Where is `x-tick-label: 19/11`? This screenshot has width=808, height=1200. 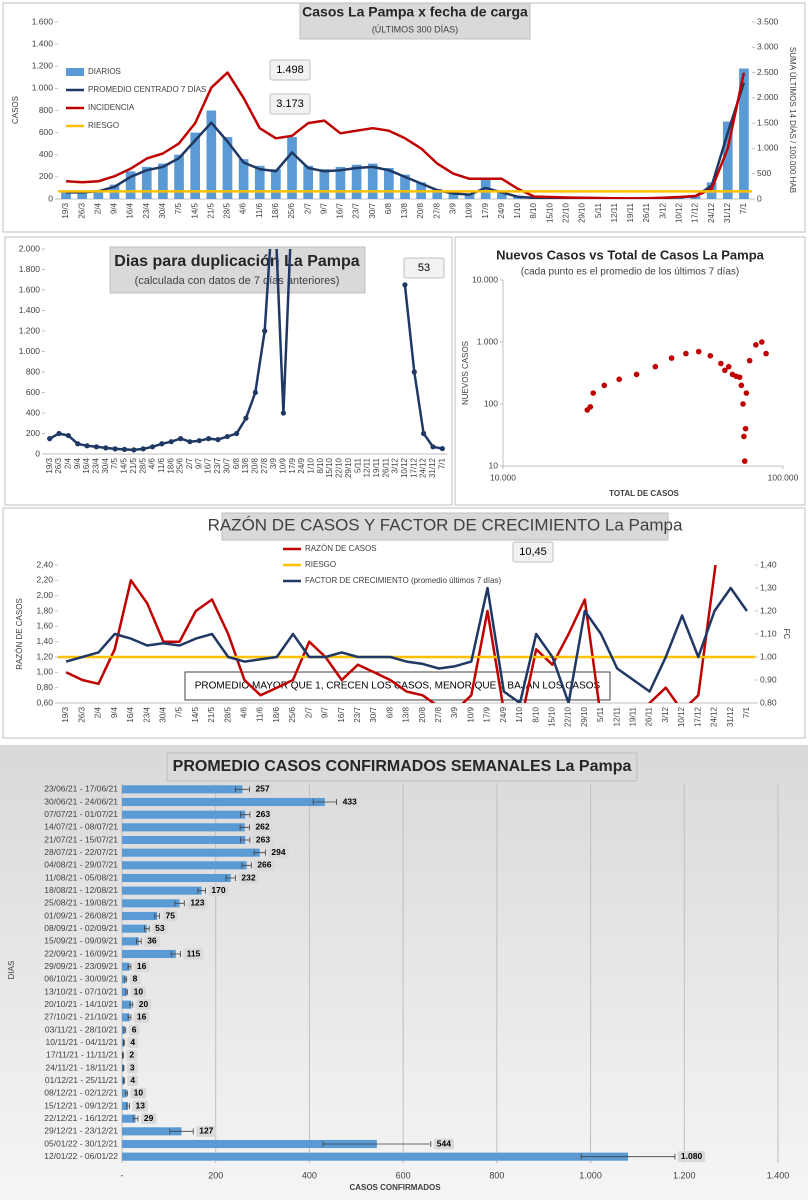
x-tick-label: 19/11 is located at coordinates (633, 716).